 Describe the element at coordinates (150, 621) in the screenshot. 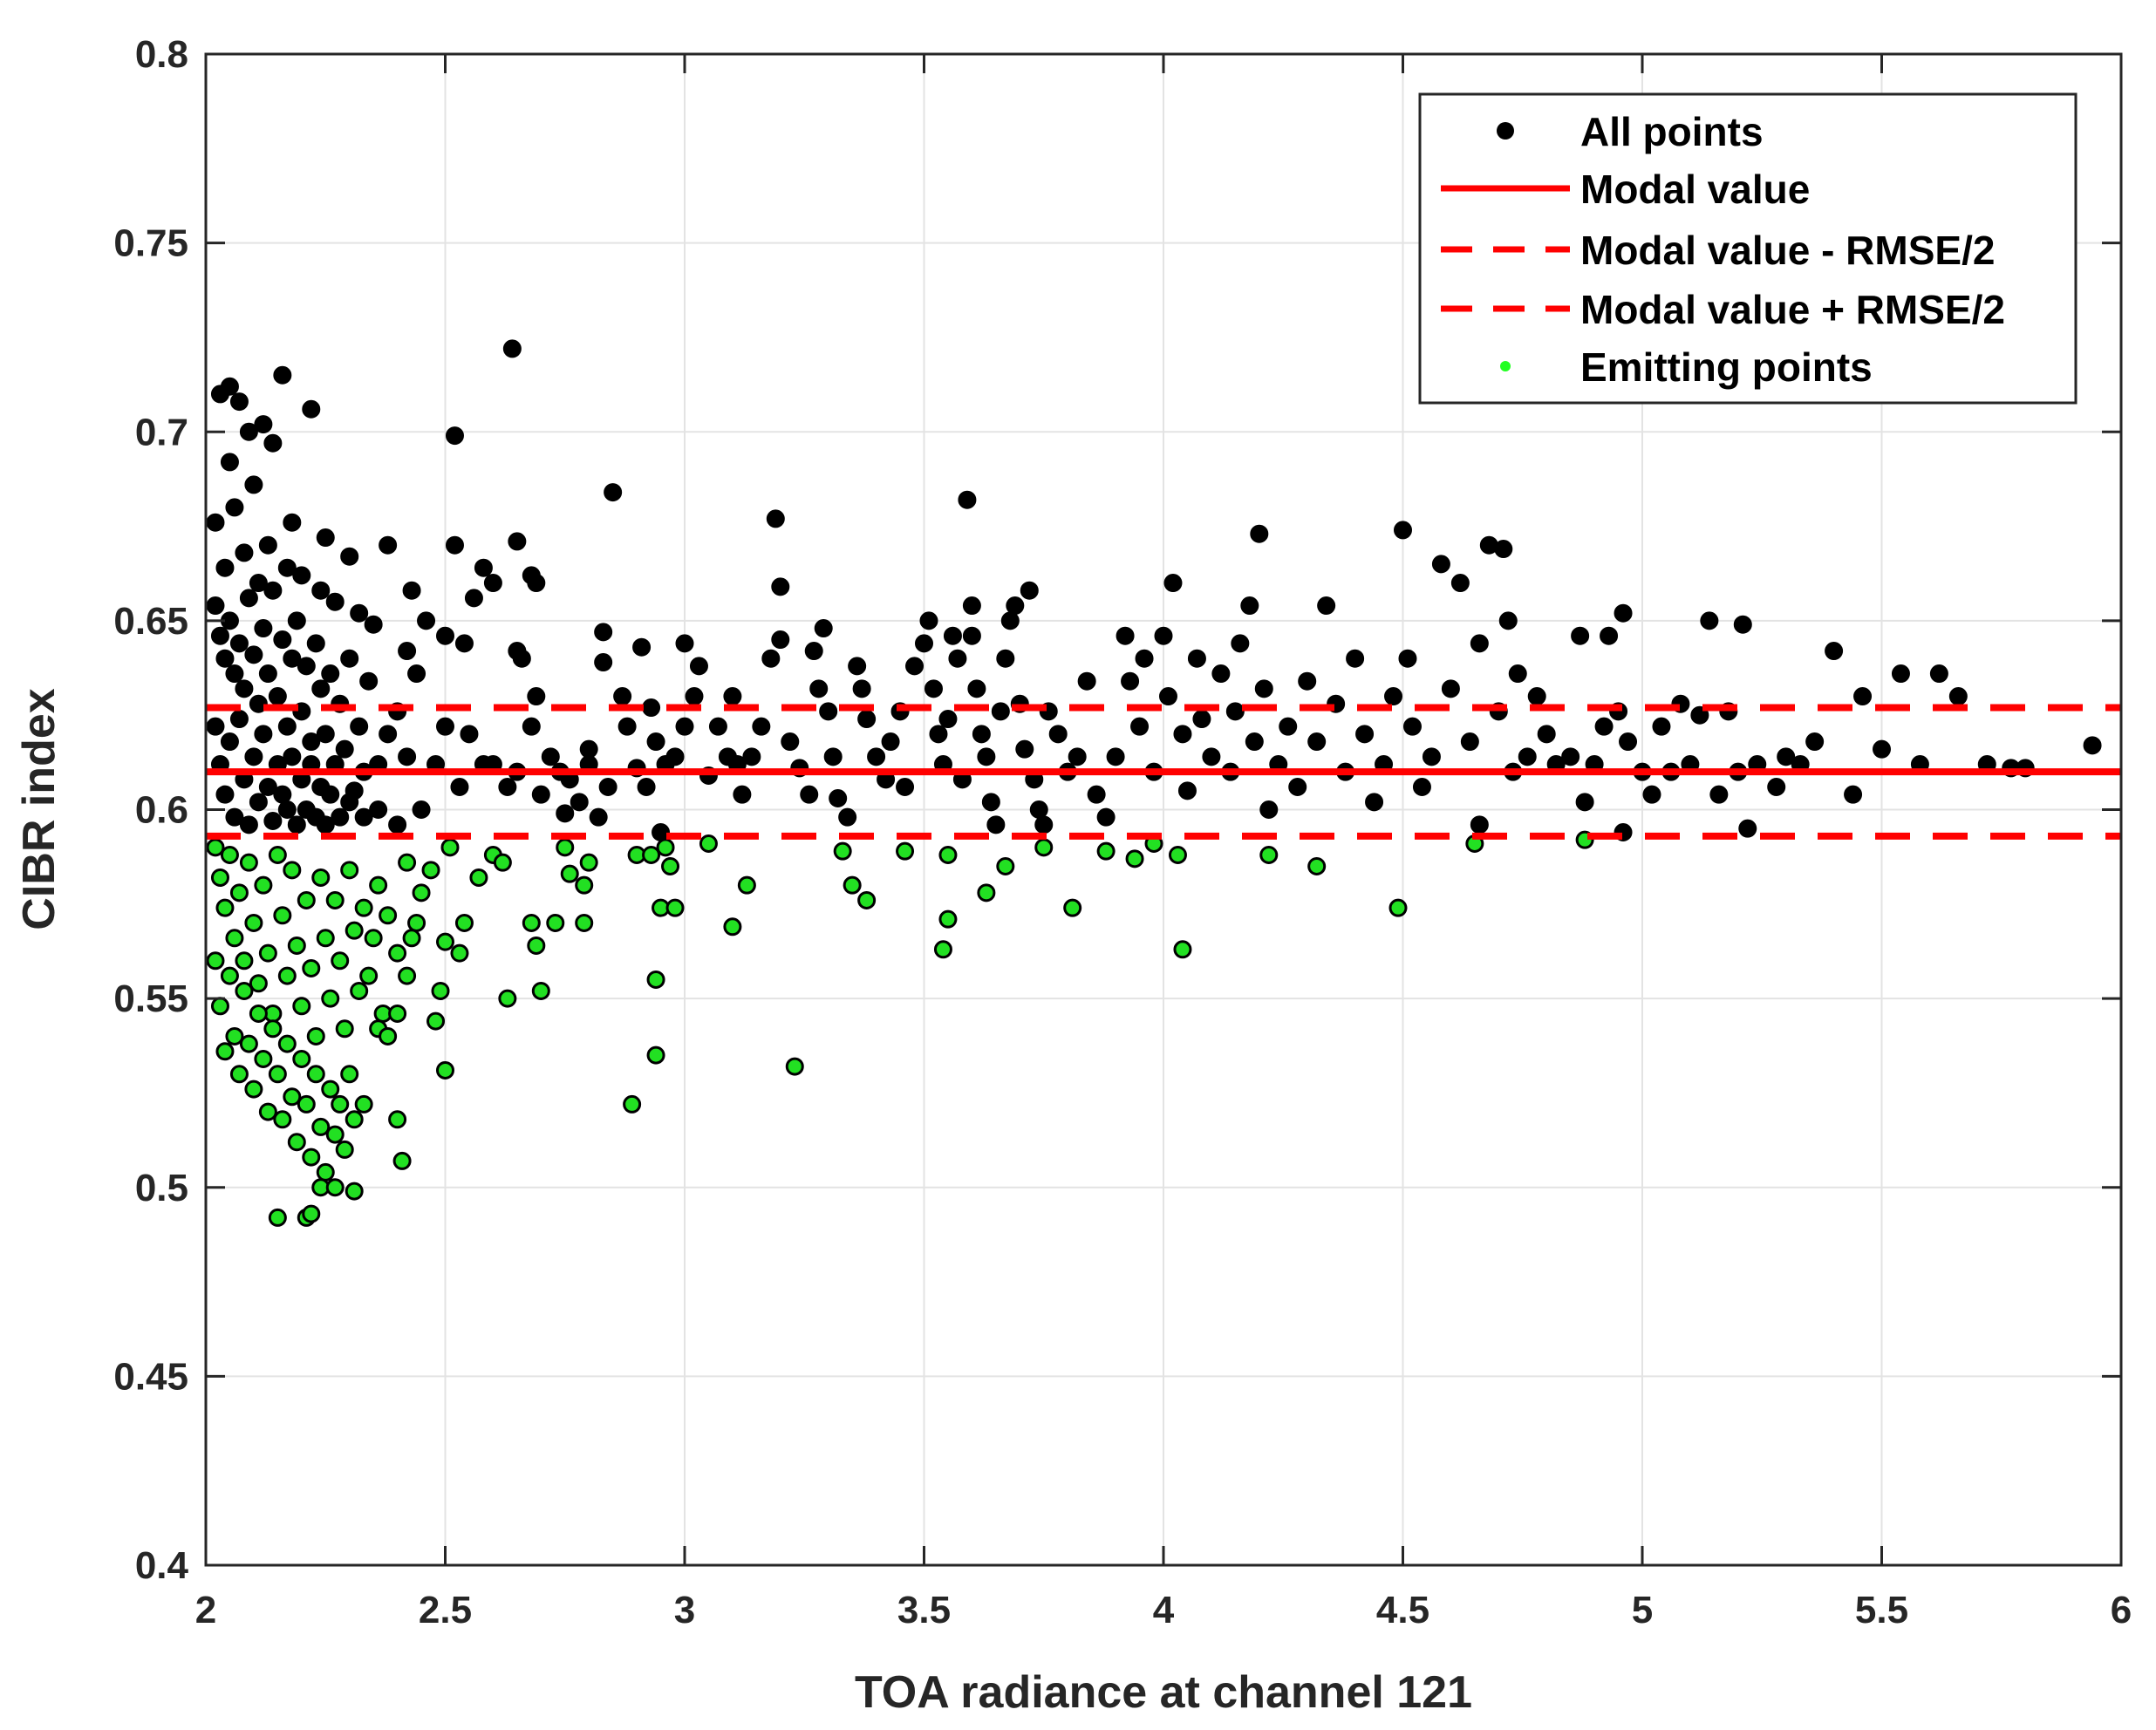

I see `y-tick-label: 0.65` at that location.